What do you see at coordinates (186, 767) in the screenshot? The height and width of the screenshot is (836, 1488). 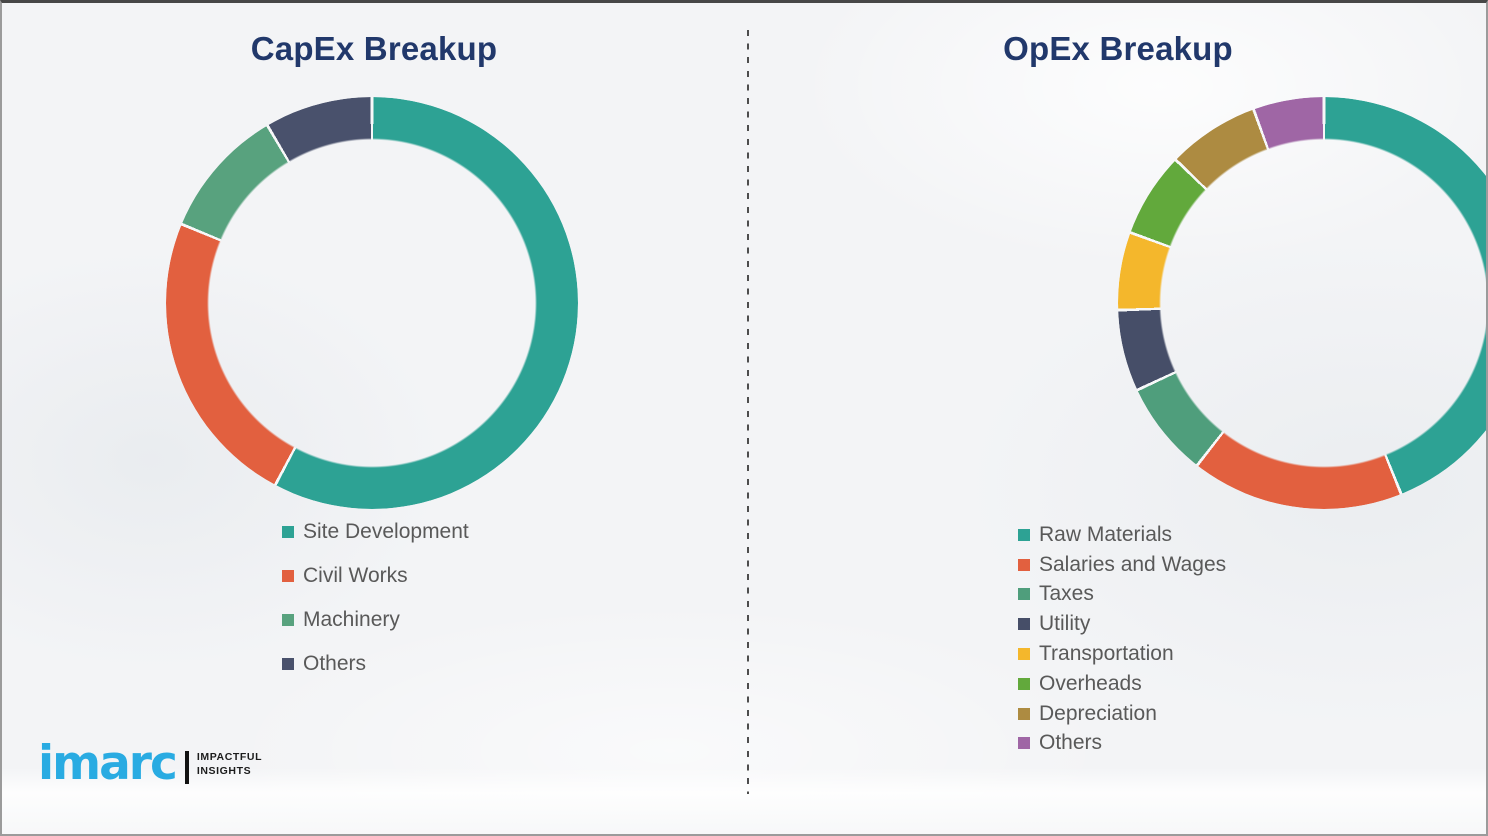 I see `imarc-logo-divider-bar` at bounding box center [186, 767].